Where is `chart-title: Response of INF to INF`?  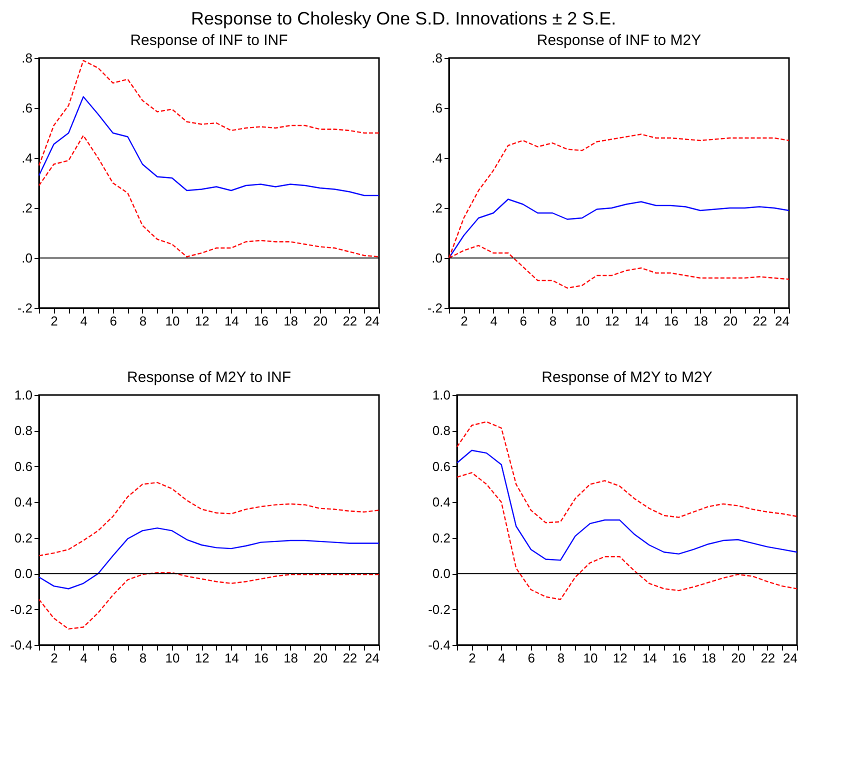
chart-title: Response of INF to INF is located at coordinates (209, 40).